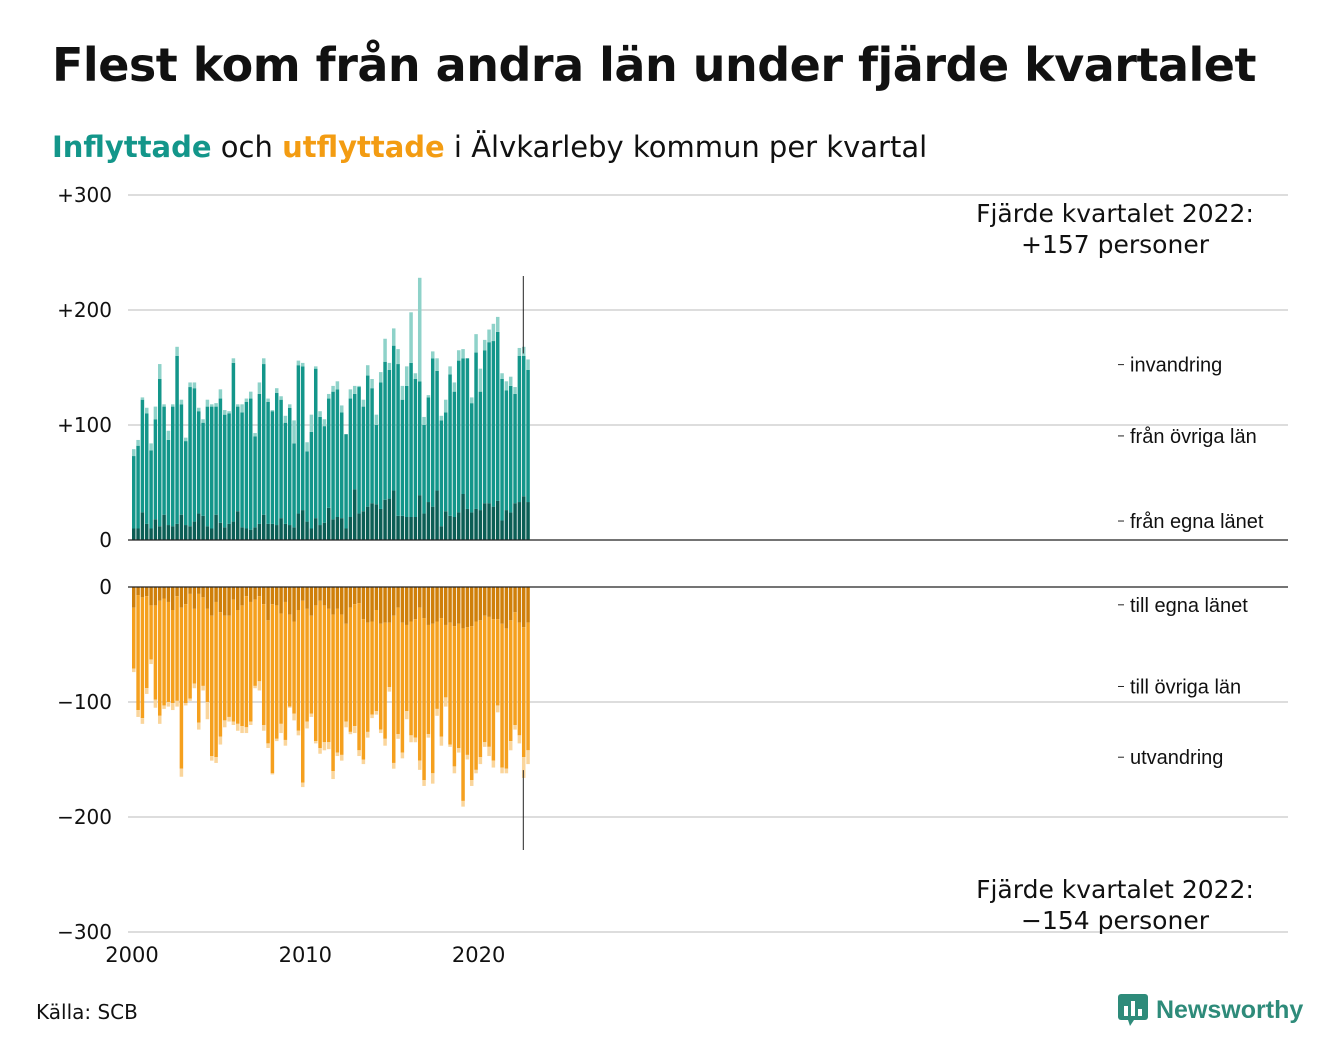  What do you see at coordinates (686, 147) in the screenshot?
I see `subtitle-rest: i Älvkarleby kommun per kvartal` at bounding box center [686, 147].